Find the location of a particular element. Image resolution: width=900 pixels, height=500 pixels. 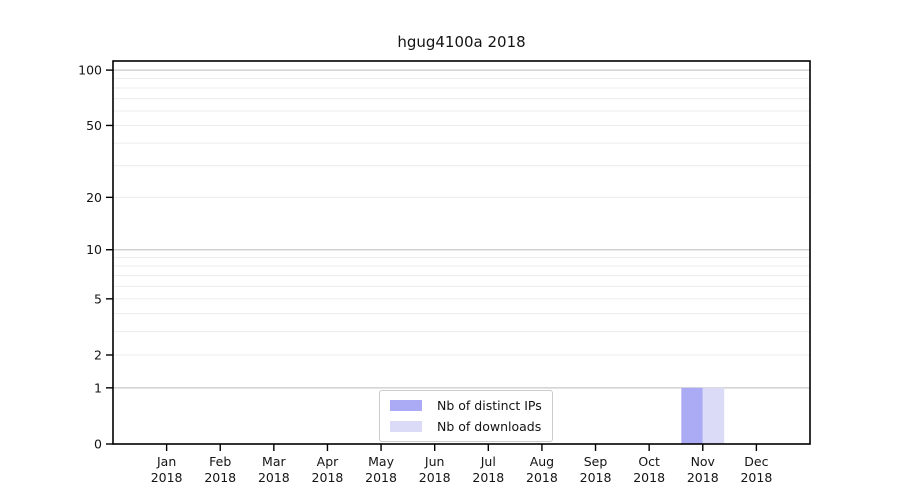

x-tick-label: Dec 2018 is located at coordinates (756, 469).